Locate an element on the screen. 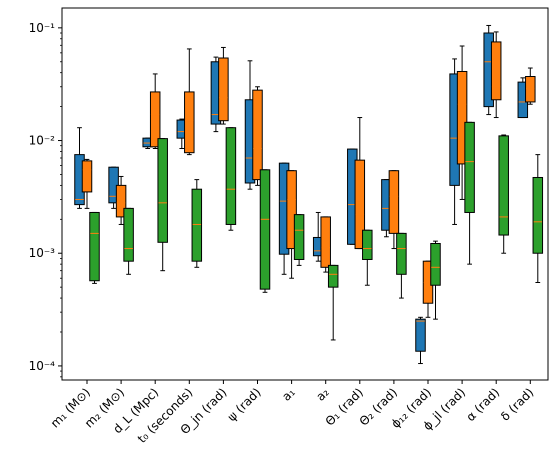 Image resolution: width=560 pixels, height=470 pixels. y-axis: 10⁻¹ 10⁻² 10⁻³ 10⁻⁴ is located at coordinates (45, 199).